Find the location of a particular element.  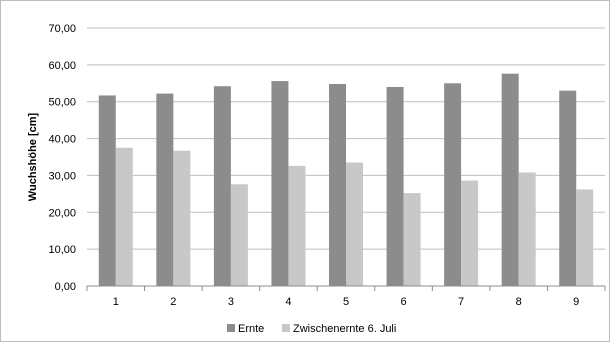

legend: Ernte Zwischenernte 6. Juli is located at coordinates (311, 329).